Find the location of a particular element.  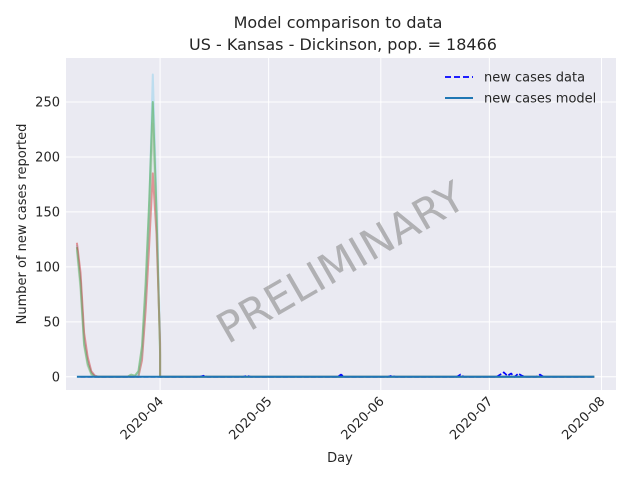

x-axis-label: Day is located at coordinates (340, 458).